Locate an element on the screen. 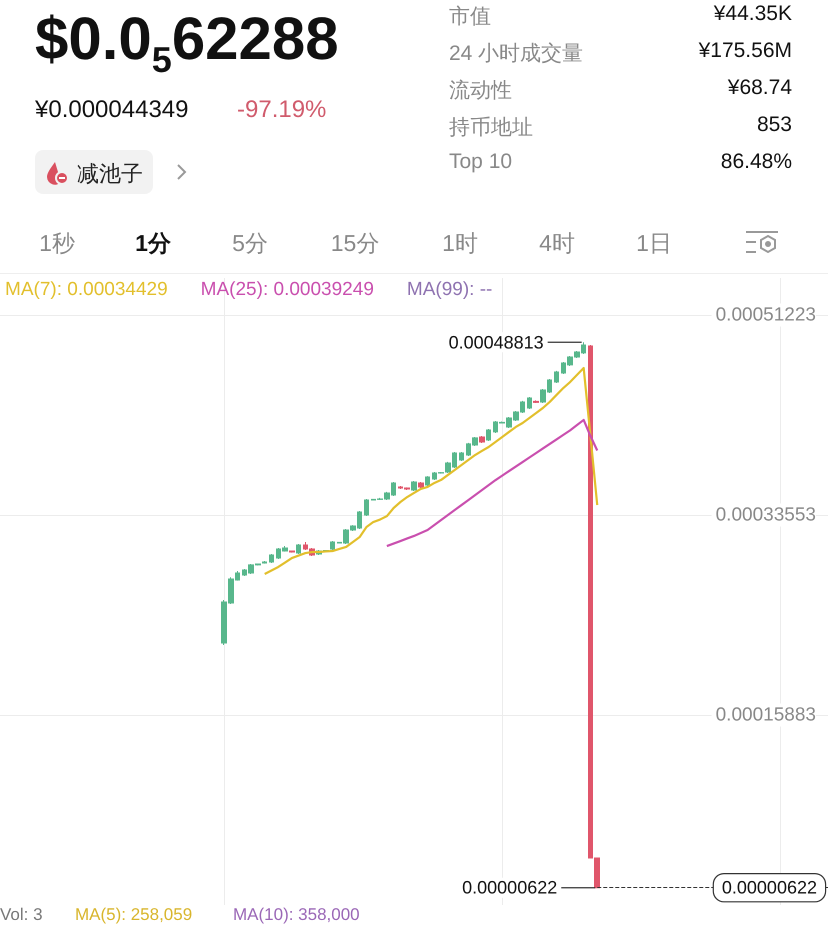 This screenshot has height=925, width=828. text: -97.19% is located at coordinates (281, 110).